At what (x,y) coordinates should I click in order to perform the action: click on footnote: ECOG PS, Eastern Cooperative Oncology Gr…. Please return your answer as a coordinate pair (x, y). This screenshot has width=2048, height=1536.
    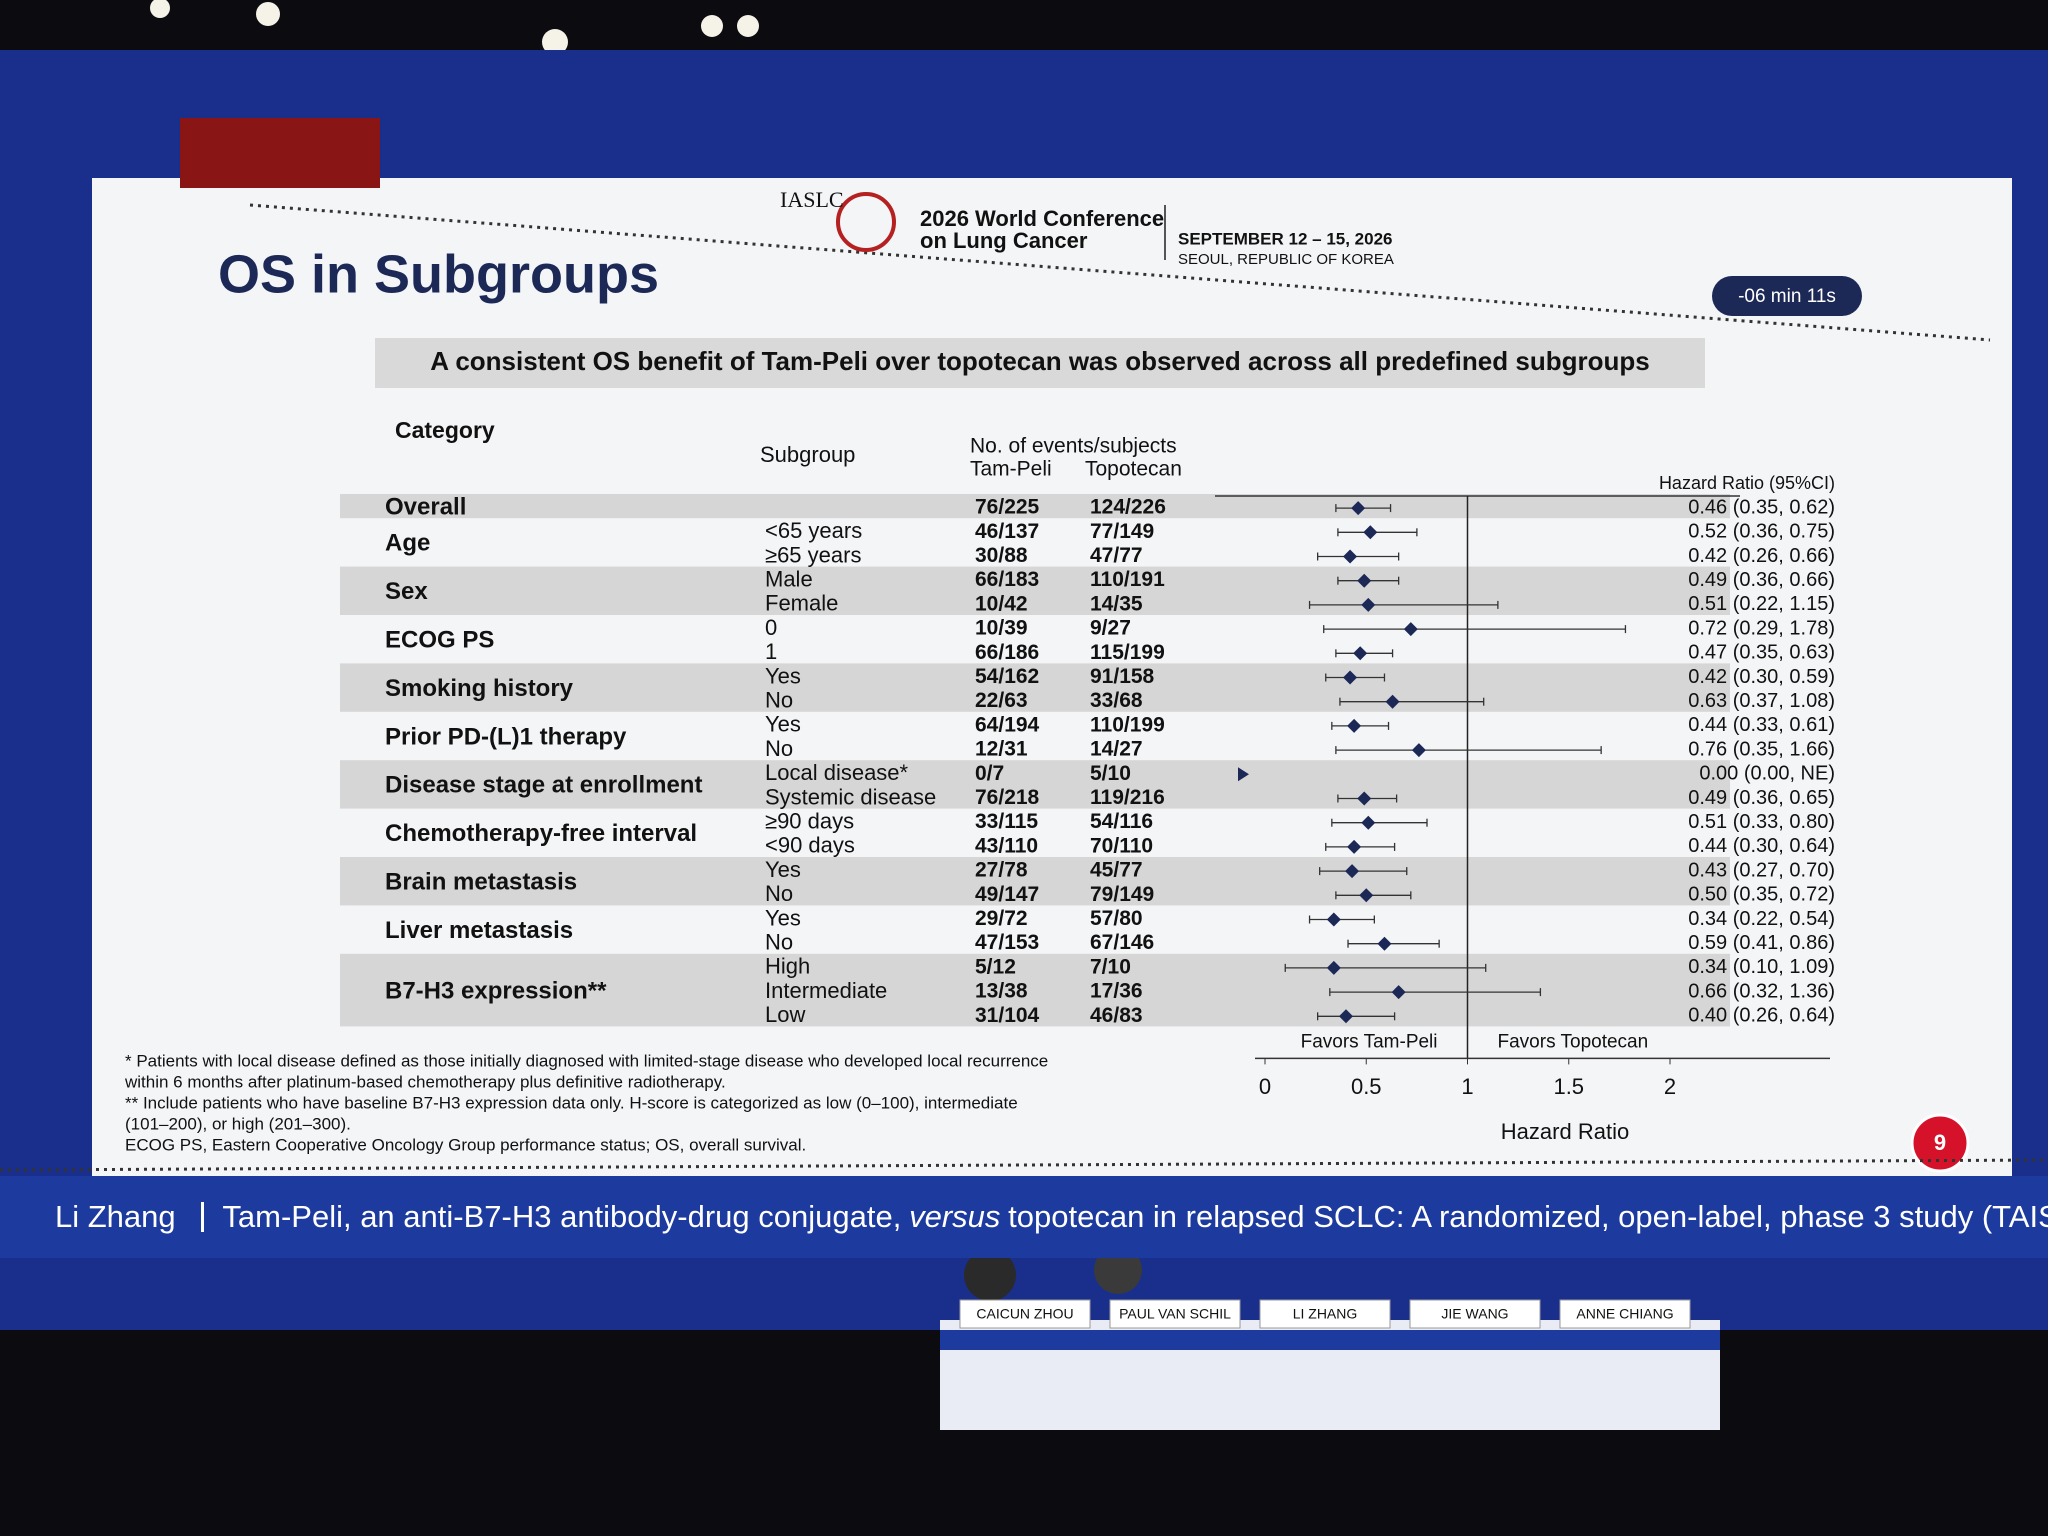
    Looking at the image, I should click on (465, 1144).